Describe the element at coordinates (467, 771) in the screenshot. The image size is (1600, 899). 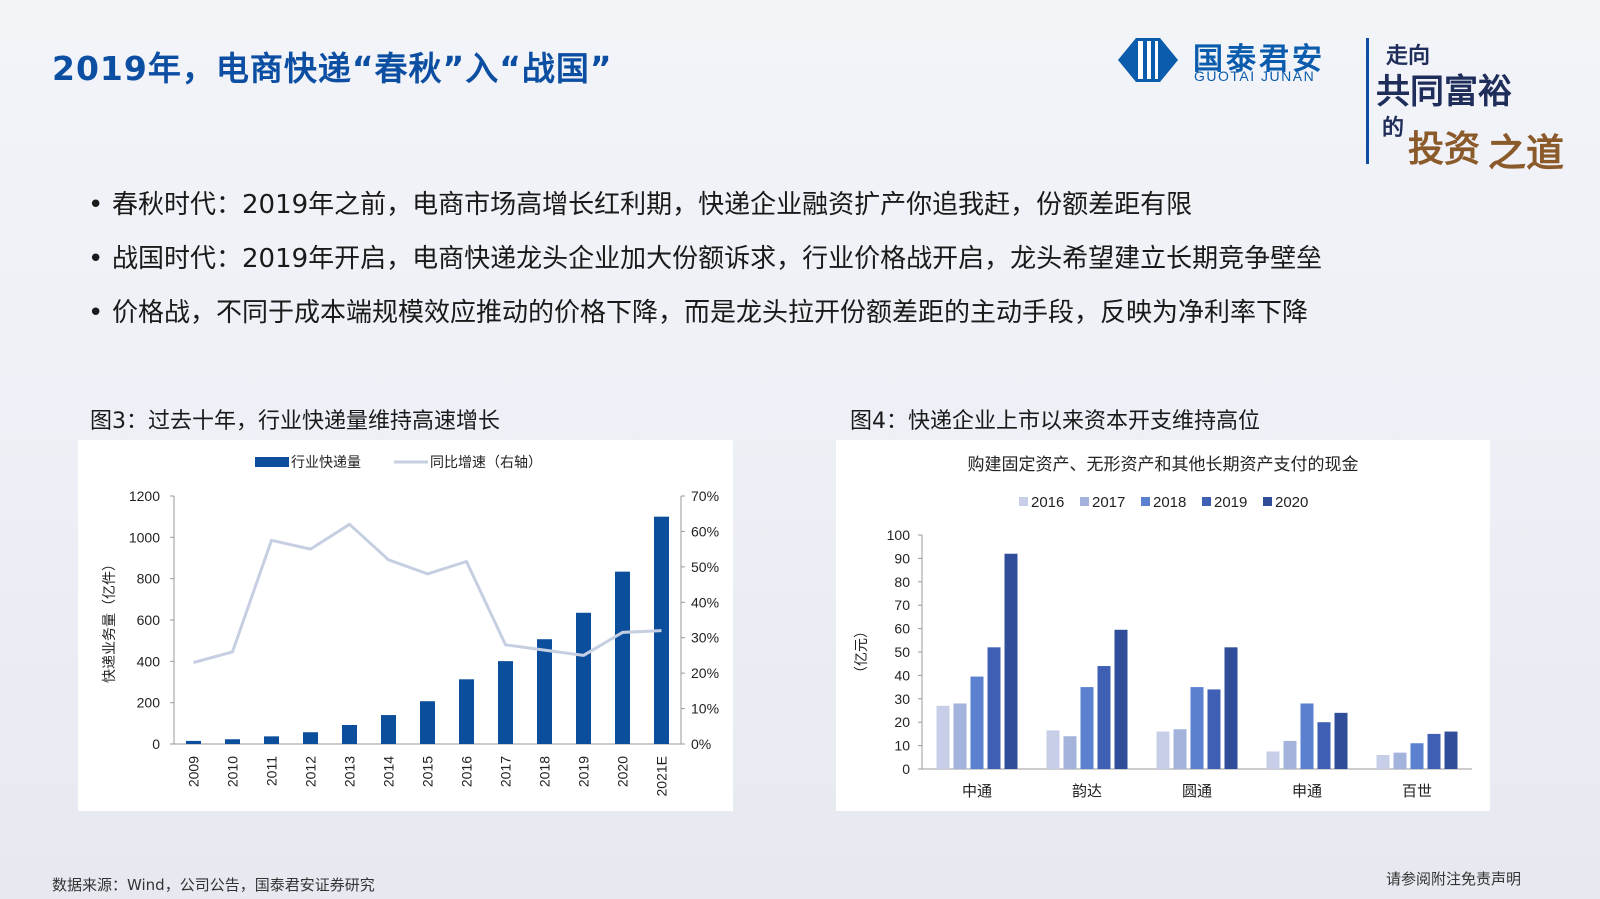
I see `x-tick-label: 2016` at that location.